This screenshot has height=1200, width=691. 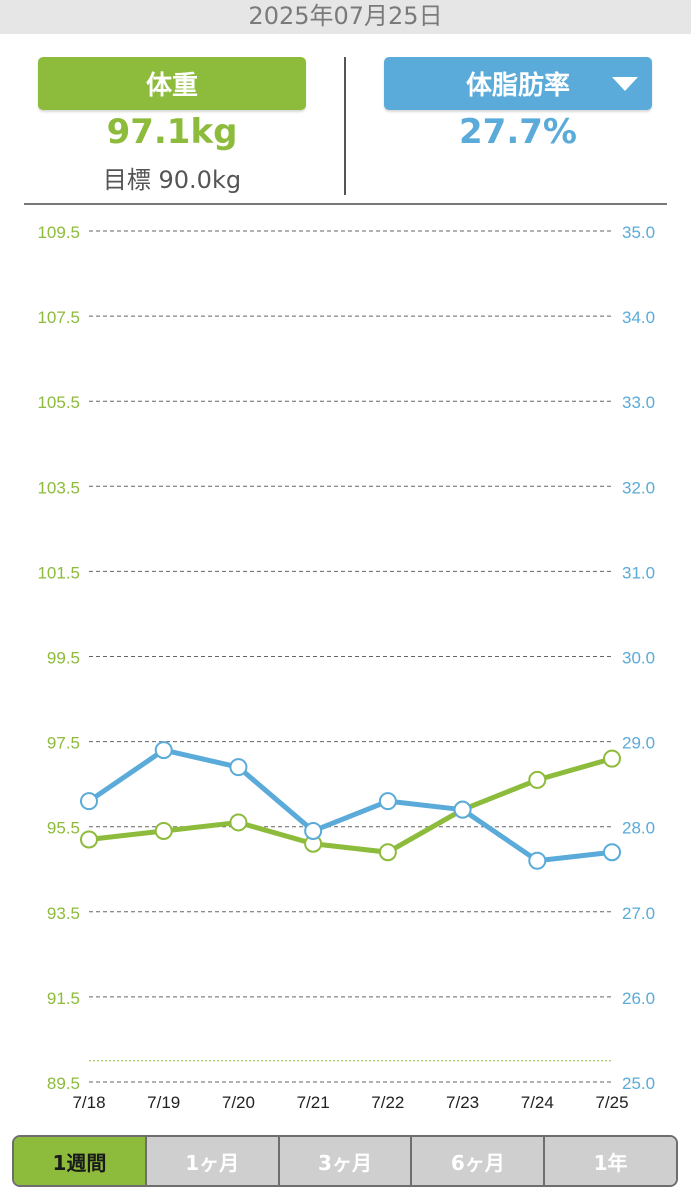 I want to click on chart-top-divider, so click(x=345, y=204).